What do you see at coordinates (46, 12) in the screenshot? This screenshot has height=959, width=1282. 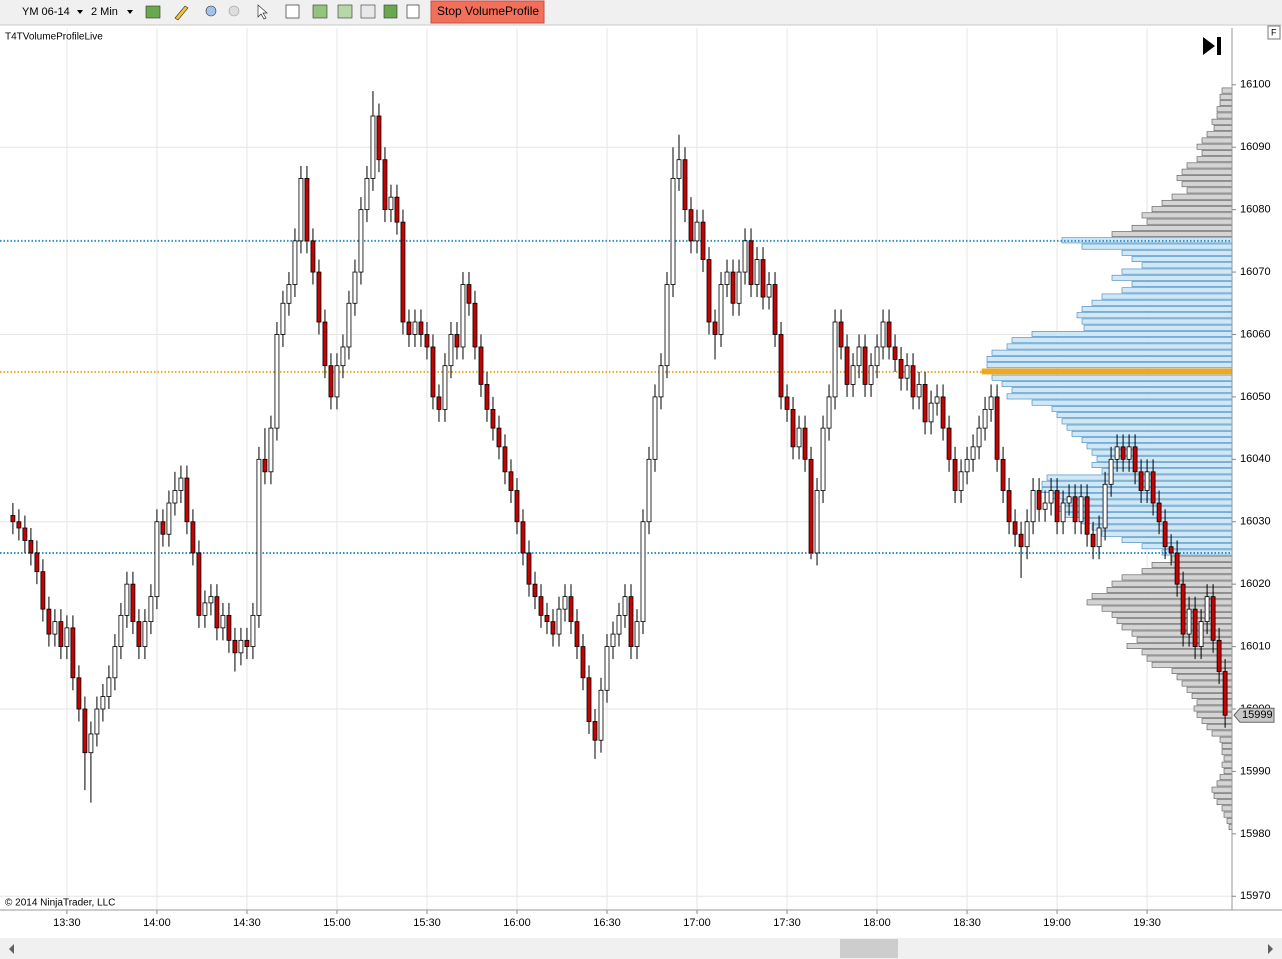 I see `instrument-selector: YM 06-14` at bounding box center [46, 12].